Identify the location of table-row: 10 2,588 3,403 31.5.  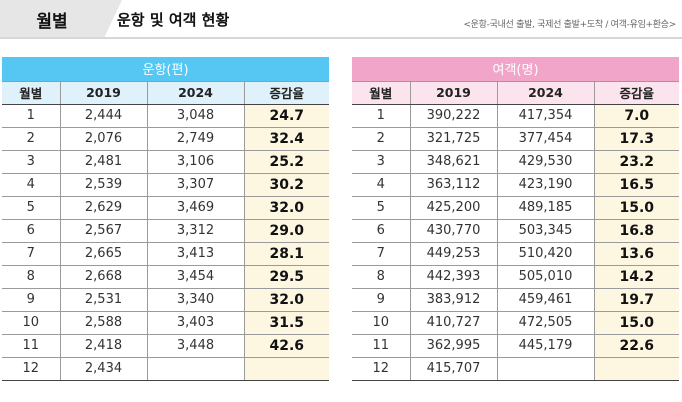
(166, 323).